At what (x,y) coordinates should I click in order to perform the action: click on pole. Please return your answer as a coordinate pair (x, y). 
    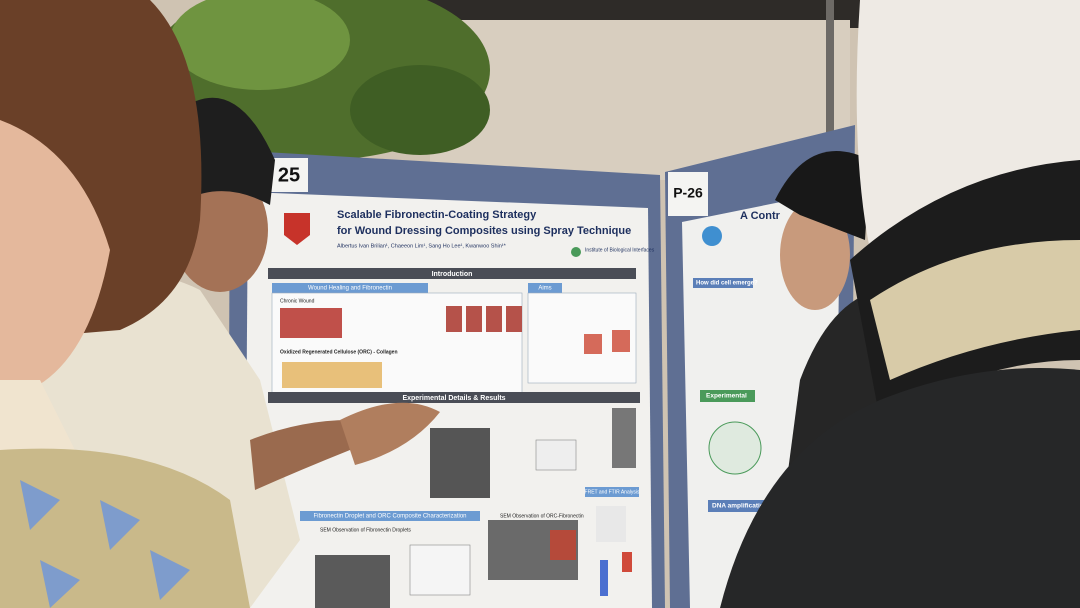
    Looking at the image, I should click on (830, 70).